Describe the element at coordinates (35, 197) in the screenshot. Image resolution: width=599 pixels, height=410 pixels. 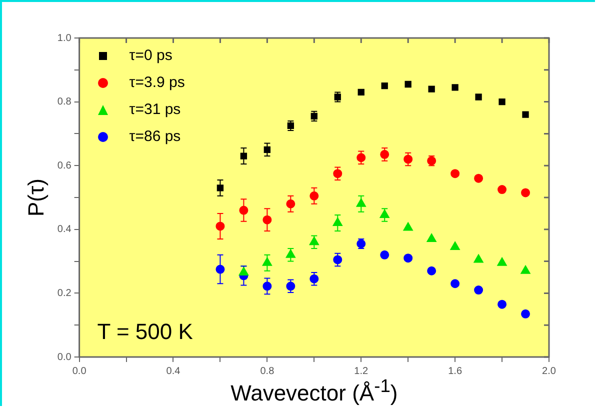
I see `y-axis-title: P(τ)` at that location.